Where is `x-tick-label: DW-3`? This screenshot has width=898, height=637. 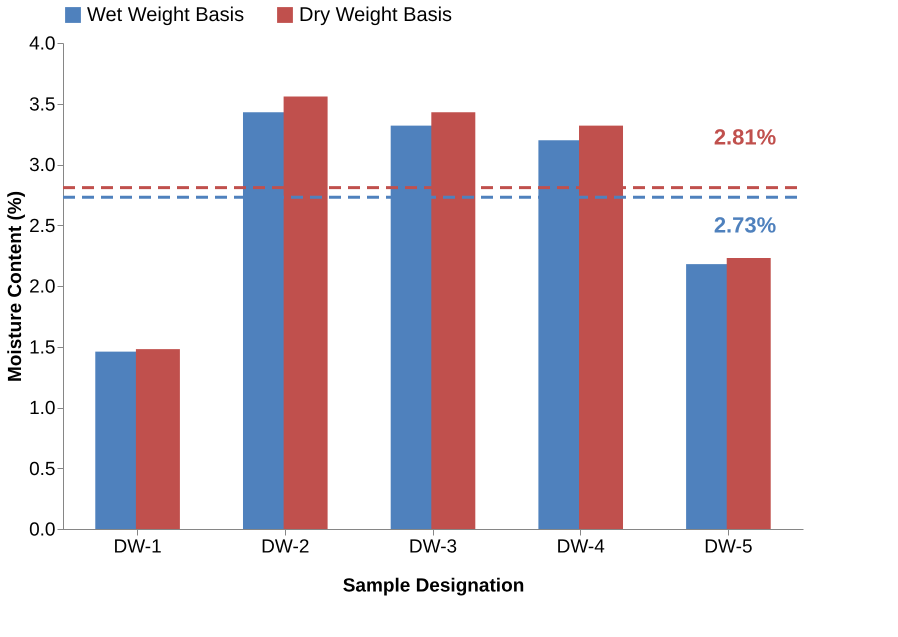
x-tick-label: DW-3 is located at coordinates (433, 547).